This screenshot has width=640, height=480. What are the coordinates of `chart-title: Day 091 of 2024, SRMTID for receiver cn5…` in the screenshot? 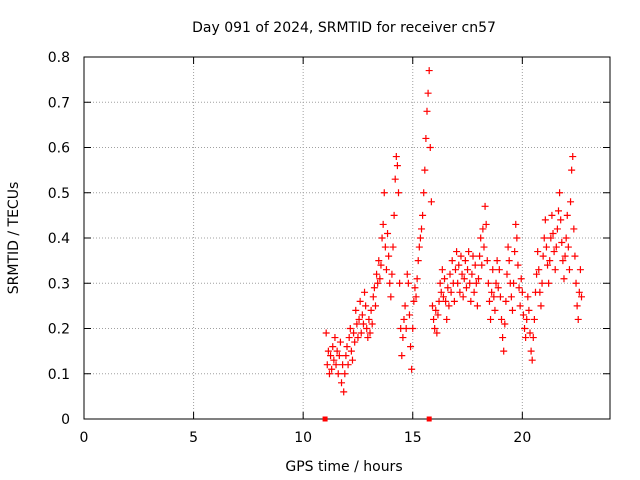 It's located at (344, 28).